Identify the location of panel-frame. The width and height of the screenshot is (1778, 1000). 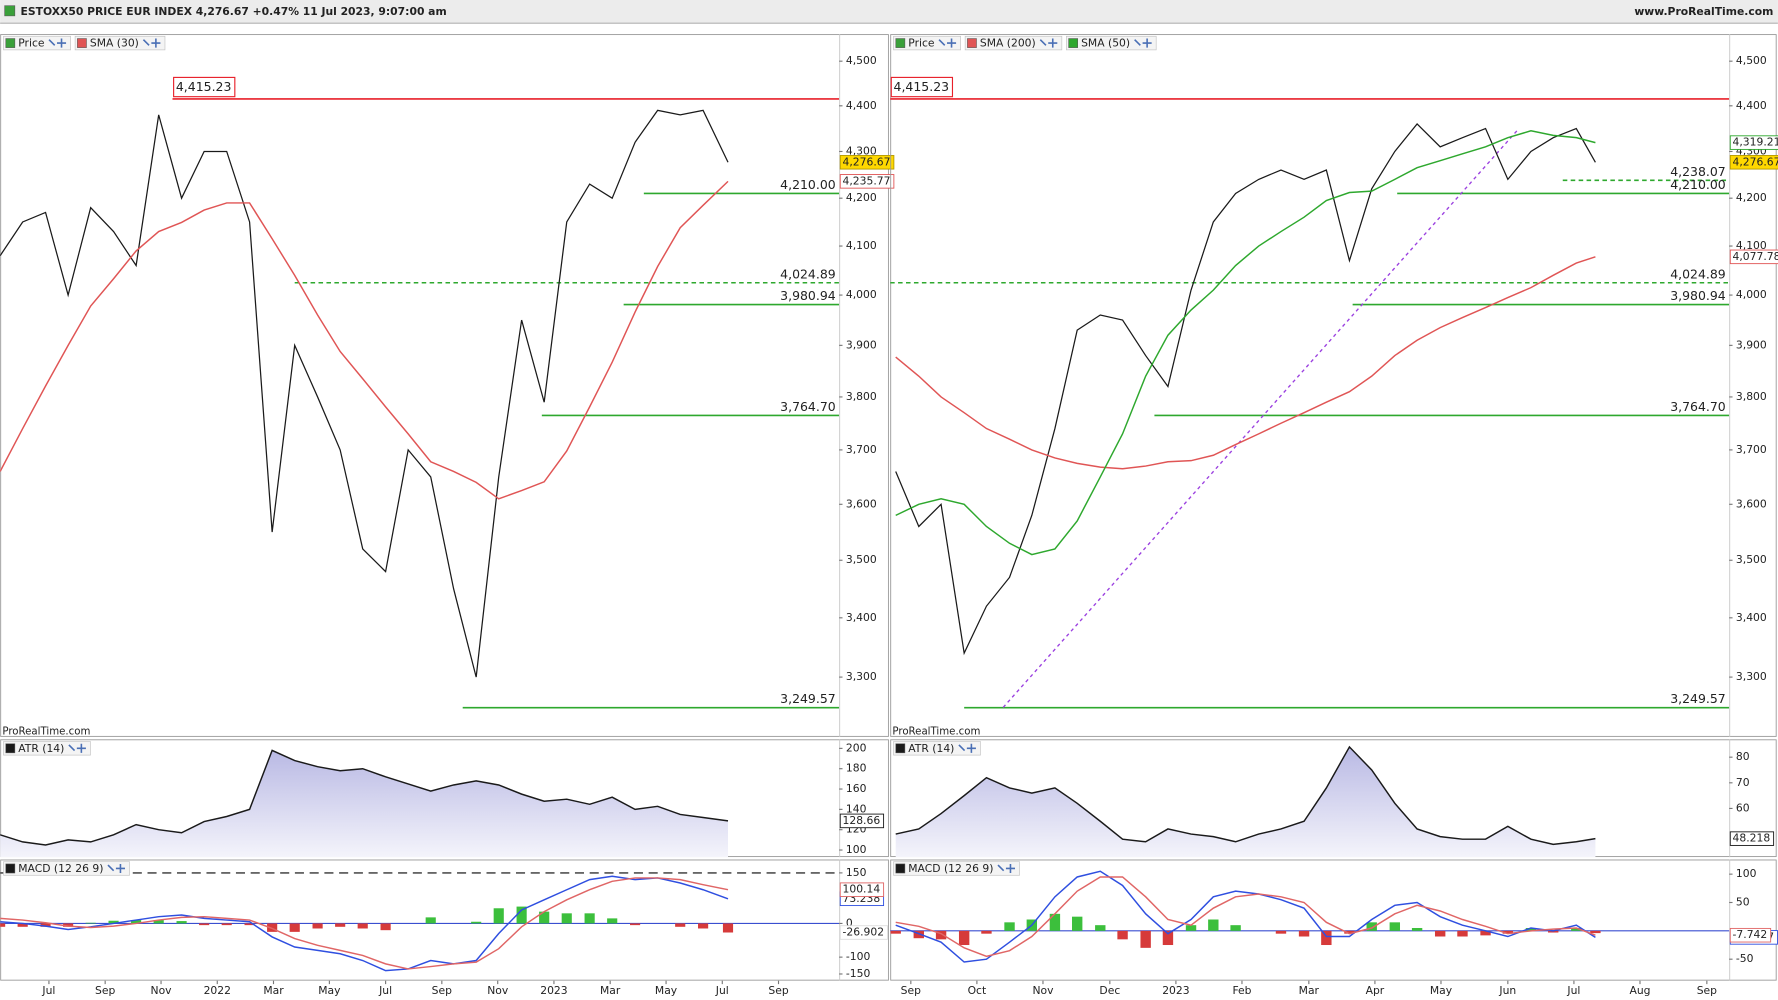
(444, 920).